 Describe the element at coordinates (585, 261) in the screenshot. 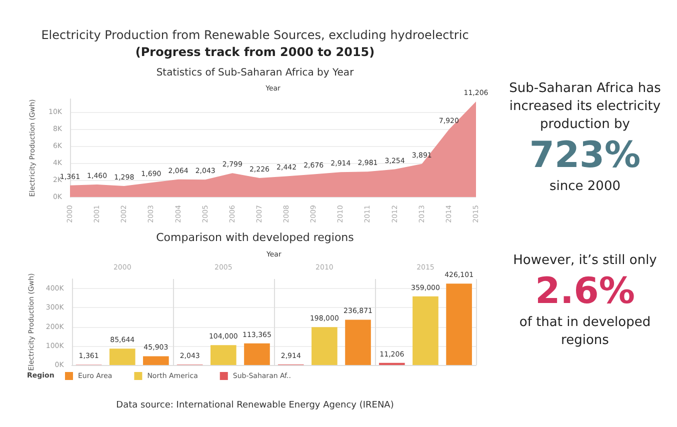

I see `text: However, it’s still only` at that location.